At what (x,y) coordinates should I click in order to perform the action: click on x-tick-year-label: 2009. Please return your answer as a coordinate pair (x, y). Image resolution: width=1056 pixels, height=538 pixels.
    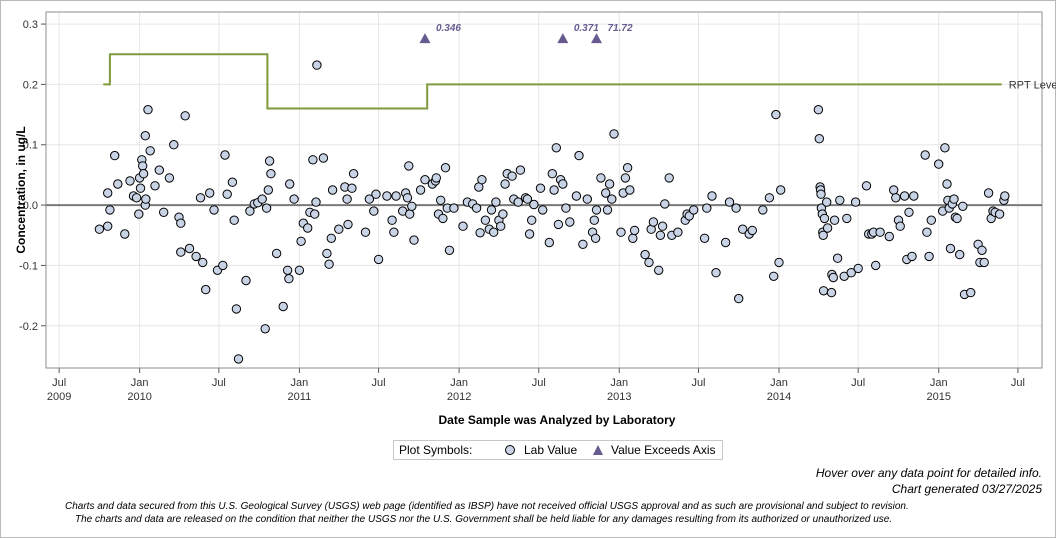
    Looking at the image, I should click on (59, 397).